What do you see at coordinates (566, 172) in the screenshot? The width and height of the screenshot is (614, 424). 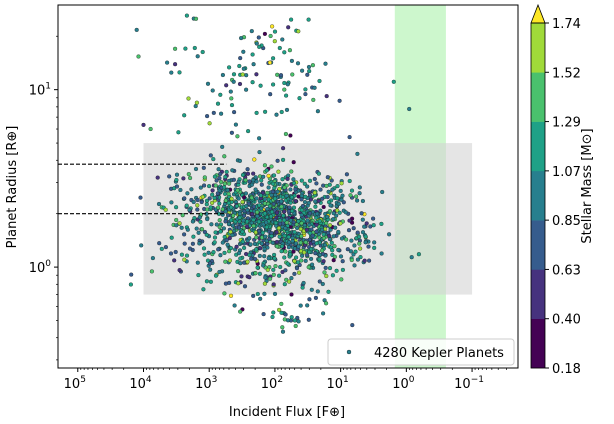 I see `colorbar-tick-label: 1.07` at bounding box center [566, 172].